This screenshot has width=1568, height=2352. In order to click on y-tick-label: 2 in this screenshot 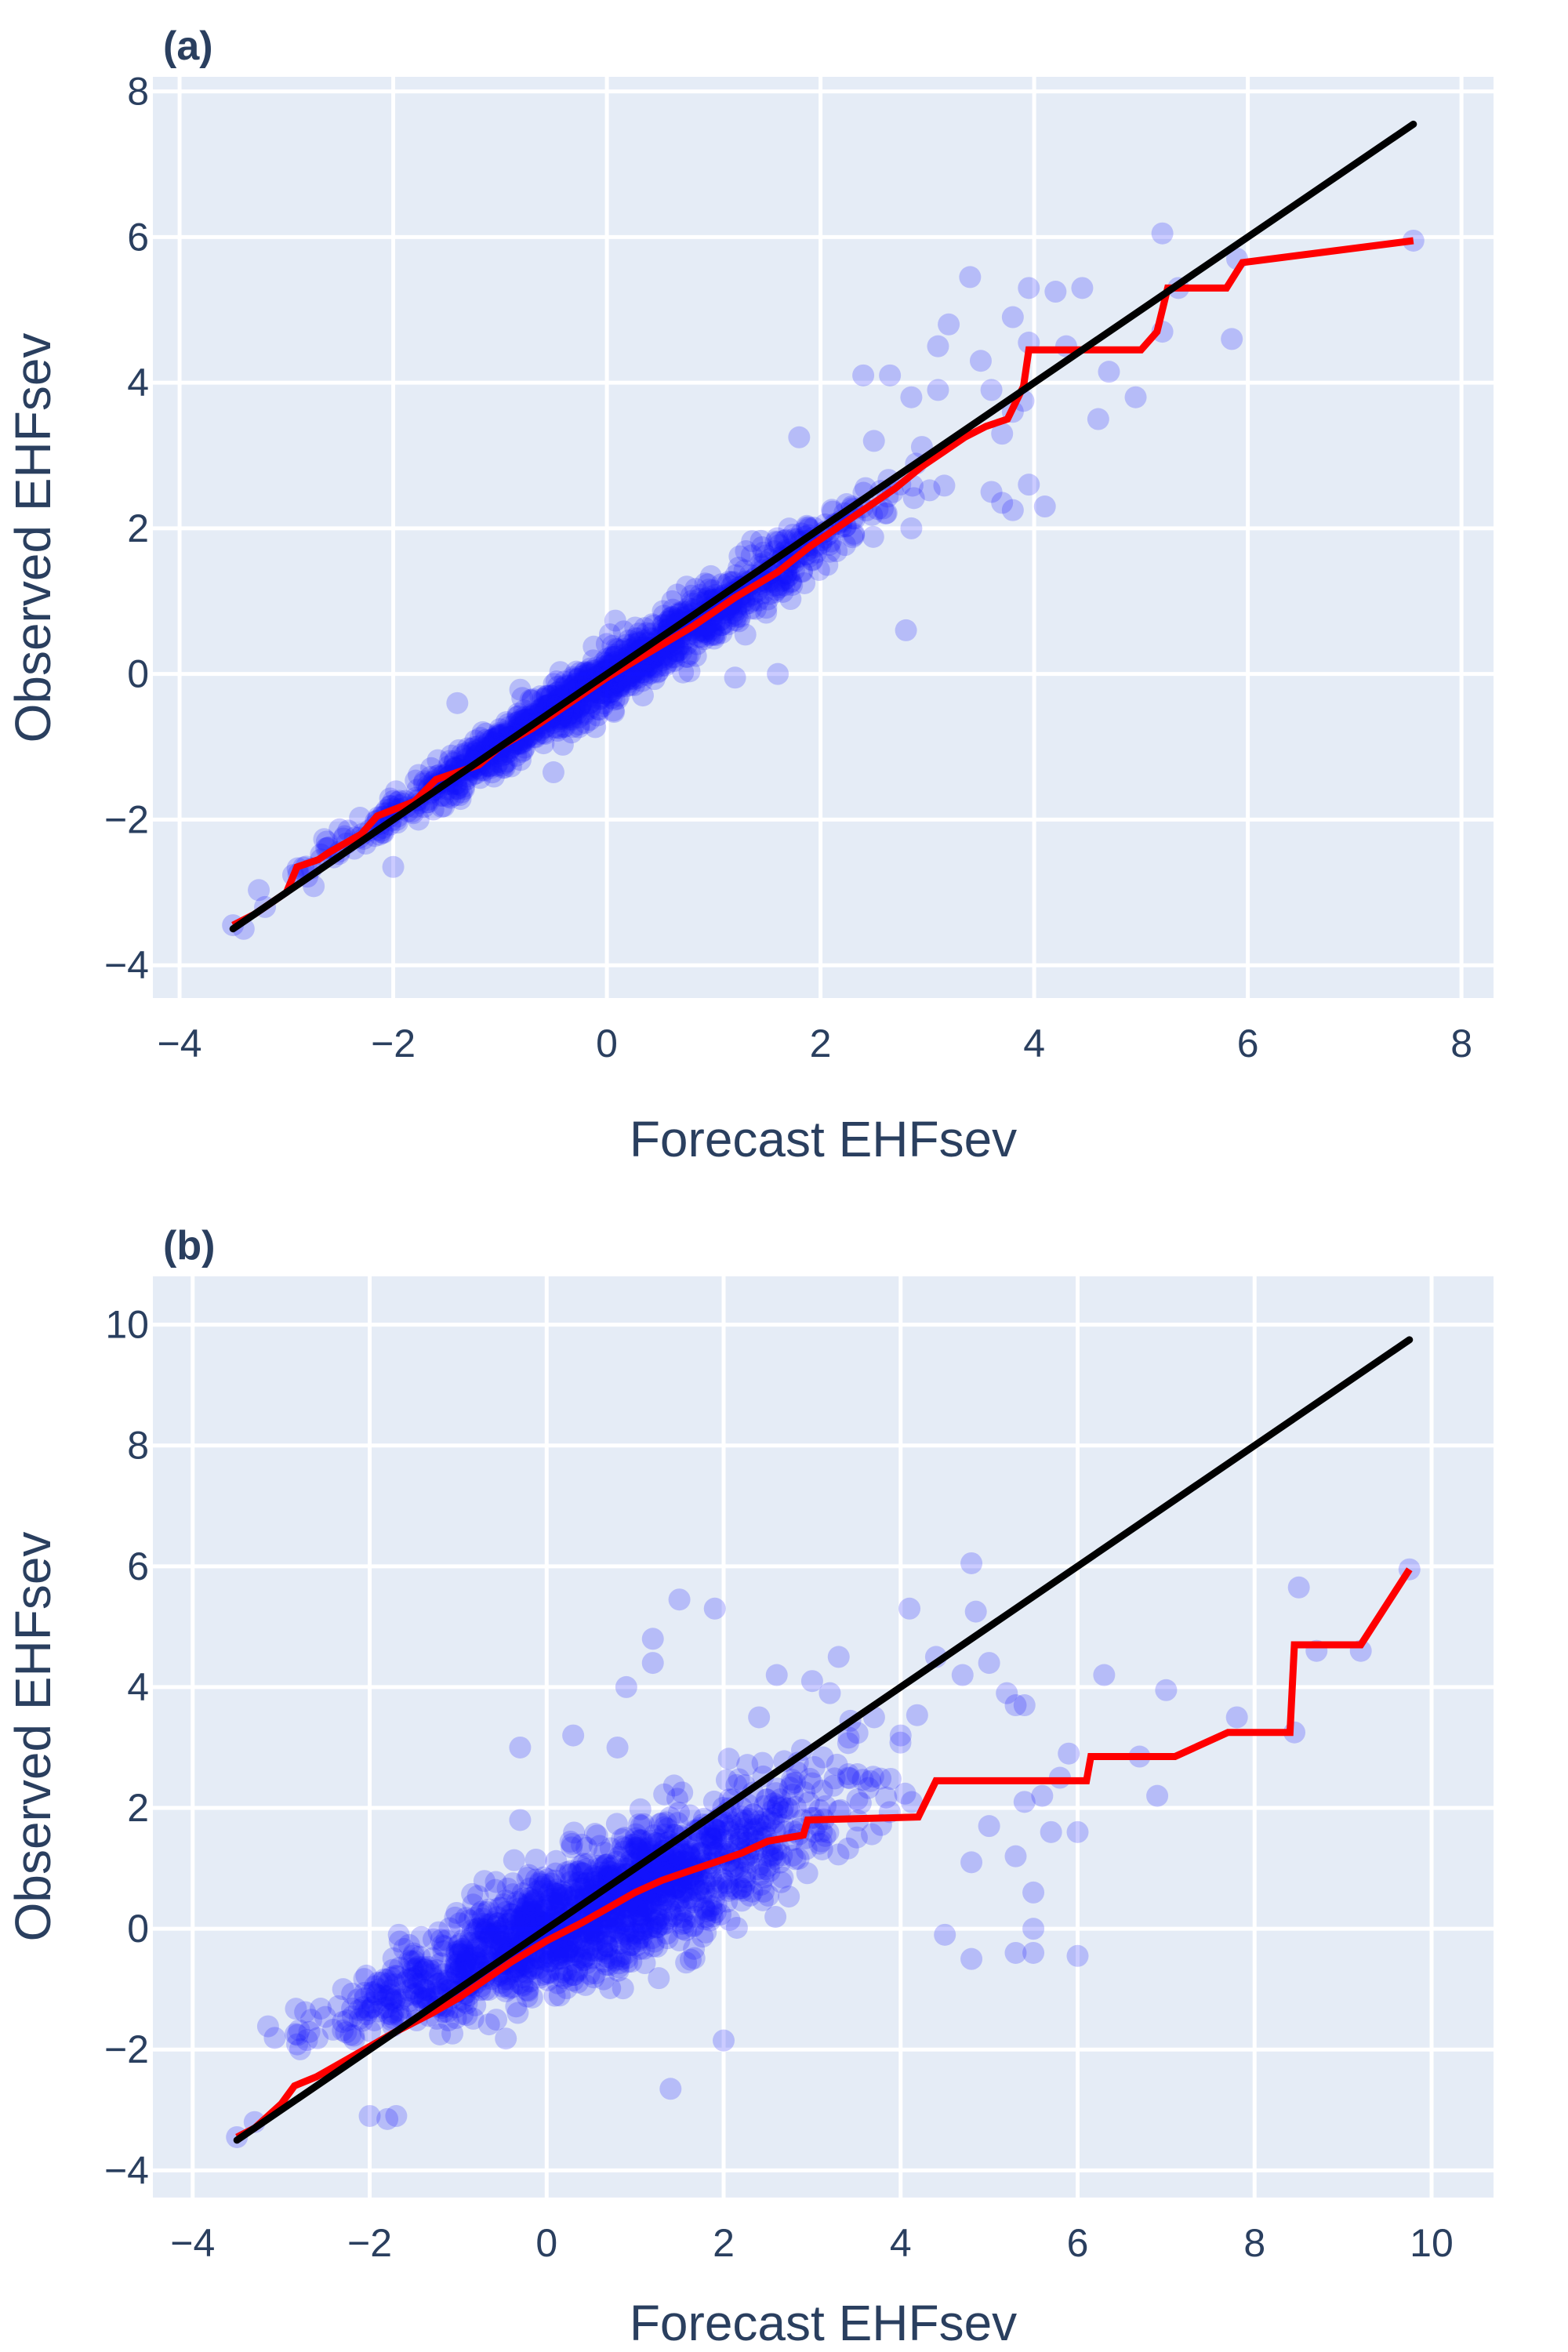, I will do `click(138, 1808)`.